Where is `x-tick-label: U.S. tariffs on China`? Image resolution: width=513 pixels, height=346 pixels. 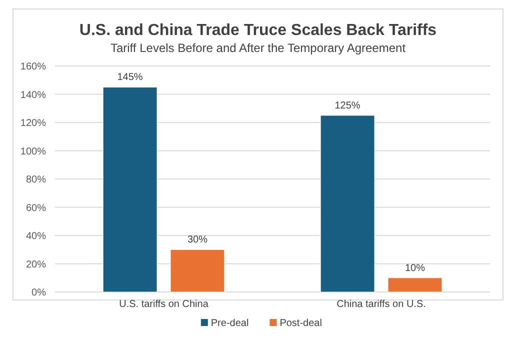
x-tick-label: U.S. tariffs on China is located at coordinates (164, 304).